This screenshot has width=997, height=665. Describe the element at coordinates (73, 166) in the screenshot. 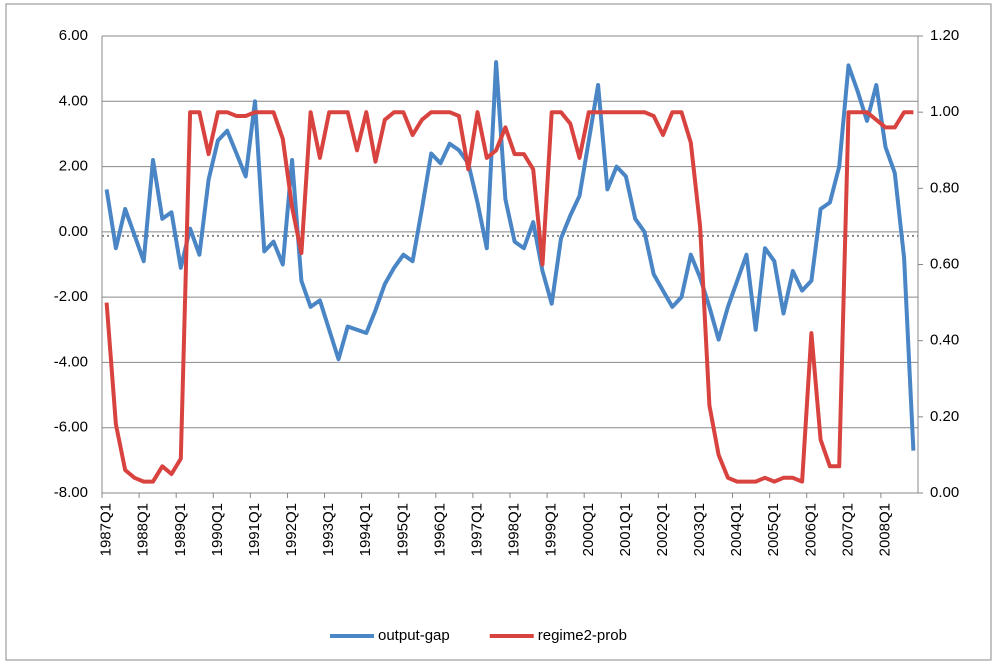

I see `y-tick-label: 2.00` at that location.